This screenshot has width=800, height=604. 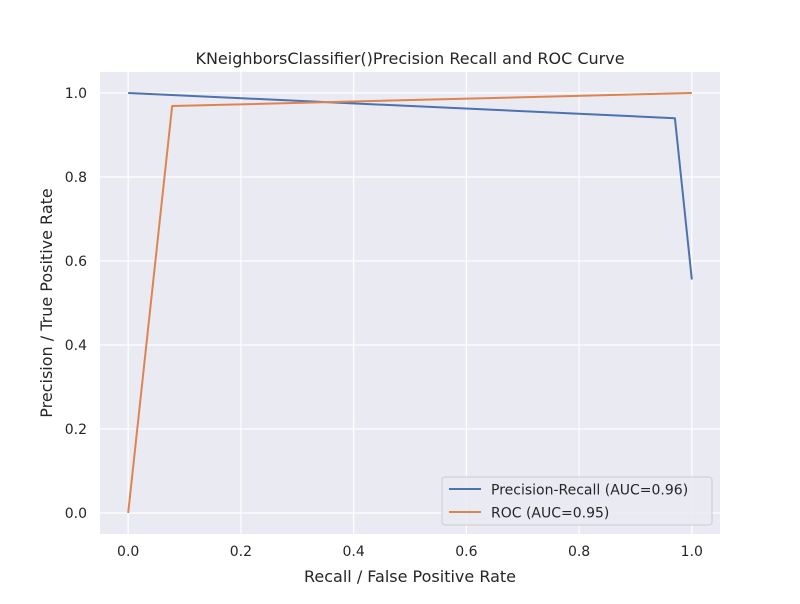 I want to click on x-tick-label: 0.2, so click(x=241, y=552).